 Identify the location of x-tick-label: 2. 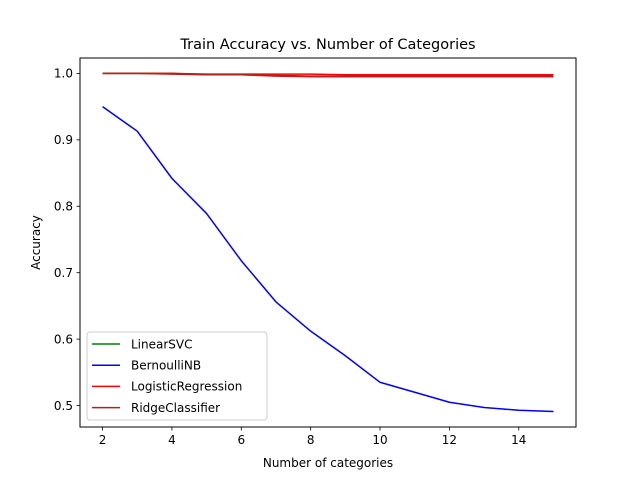
(103, 440).